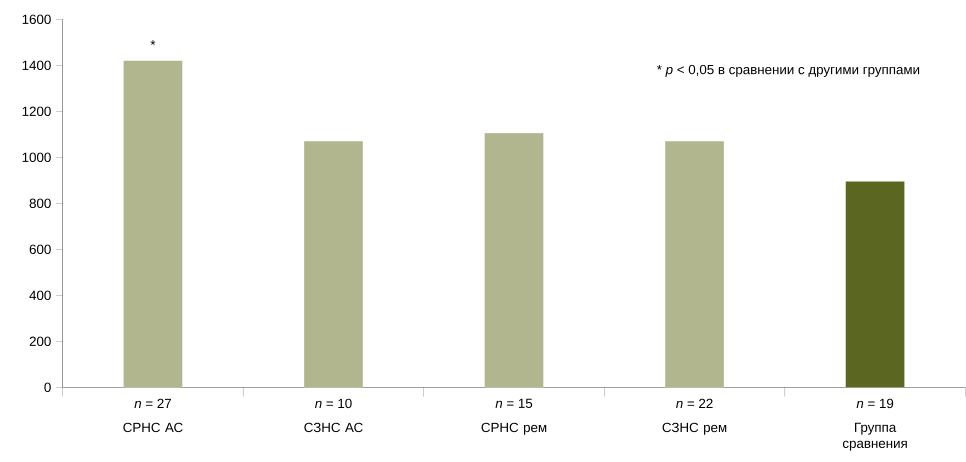 The image size is (966, 462). Describe the element at coordinates (36, 19) in the screenshot. I see `y-tick-label: 1600` at that location.